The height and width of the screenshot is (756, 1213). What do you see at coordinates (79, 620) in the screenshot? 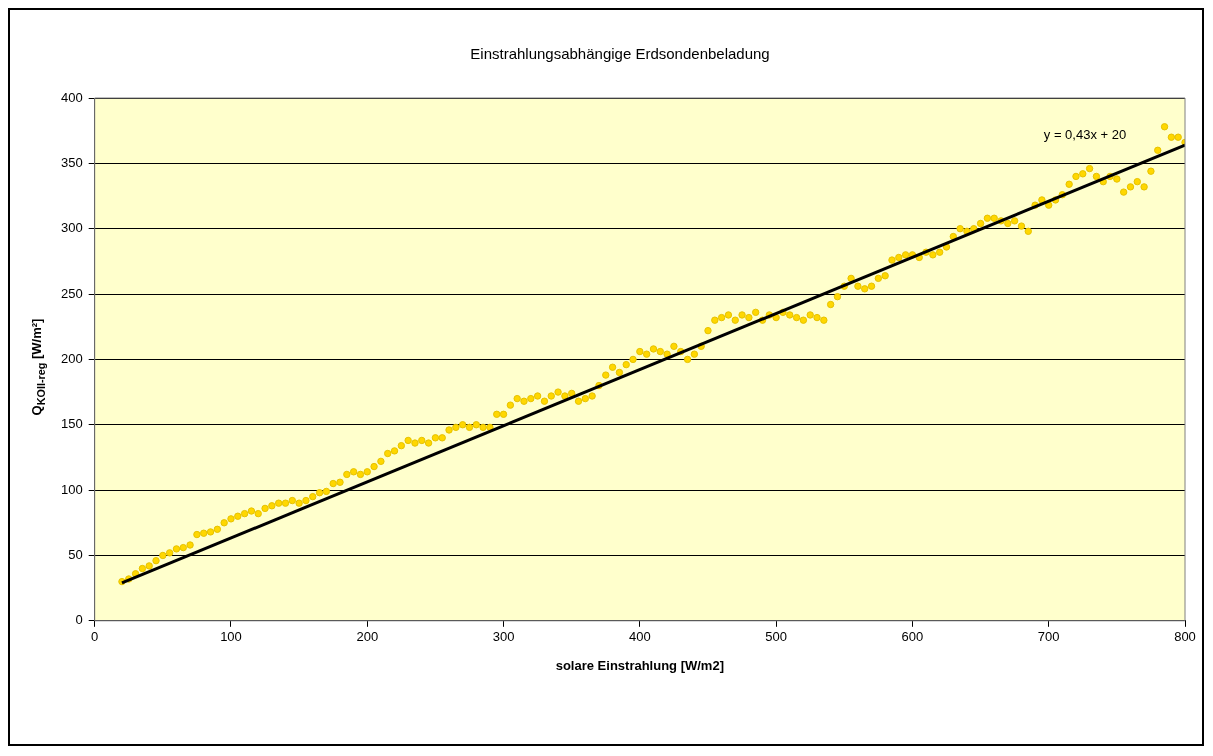
I see `y-tick-label: 0` at bounding box center [79, 620].